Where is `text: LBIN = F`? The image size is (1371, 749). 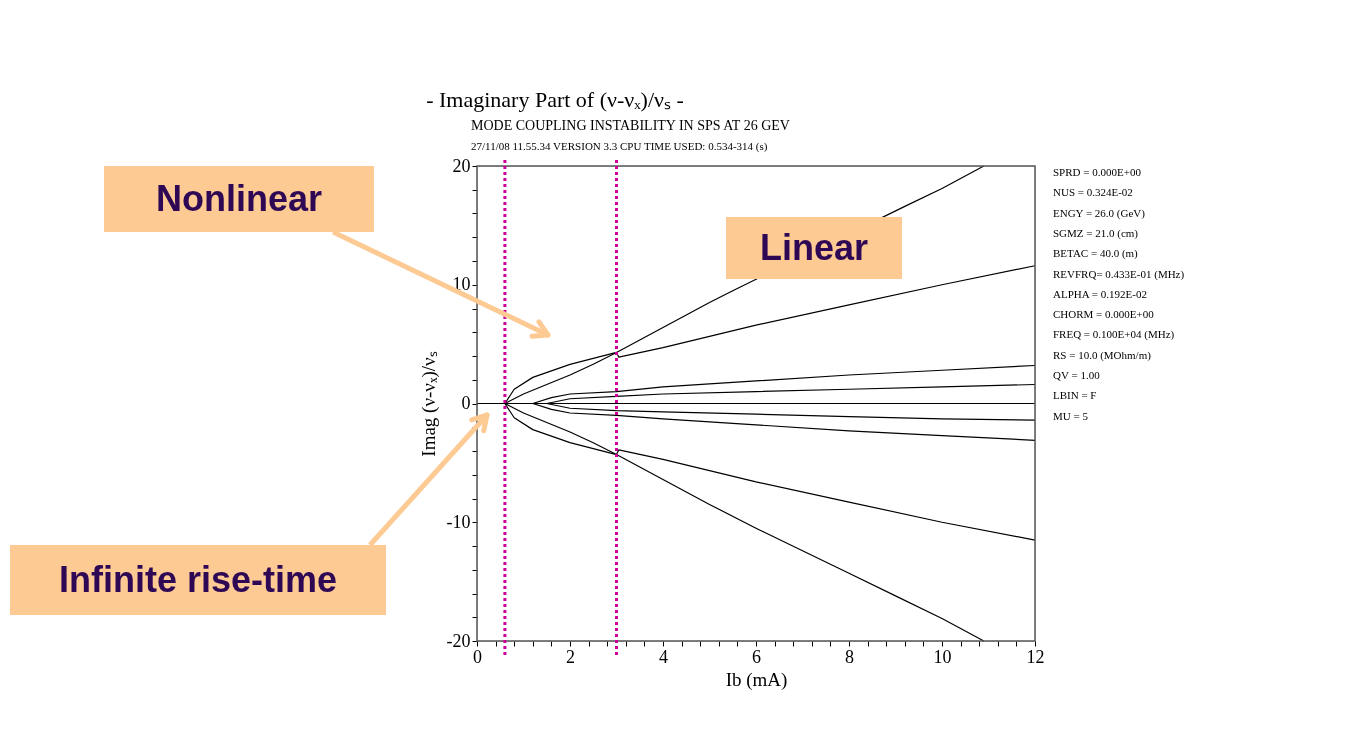 text: LBIN = F is located at coordinates (1075, 395).